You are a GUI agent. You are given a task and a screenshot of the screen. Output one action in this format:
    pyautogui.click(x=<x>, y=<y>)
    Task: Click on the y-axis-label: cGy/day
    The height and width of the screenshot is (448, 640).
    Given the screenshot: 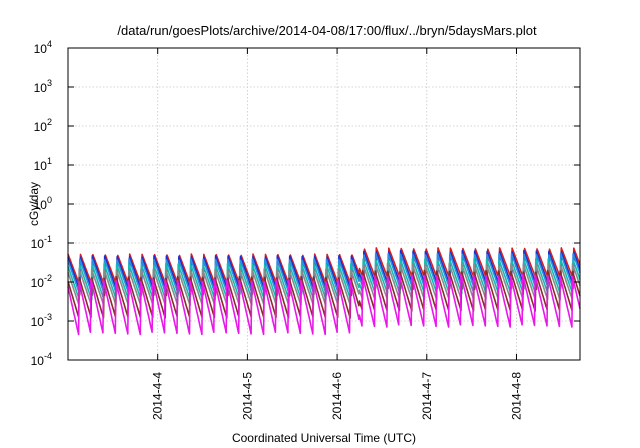 What is the action you would take?
    pyautogui.click(x=34, y=204)
    